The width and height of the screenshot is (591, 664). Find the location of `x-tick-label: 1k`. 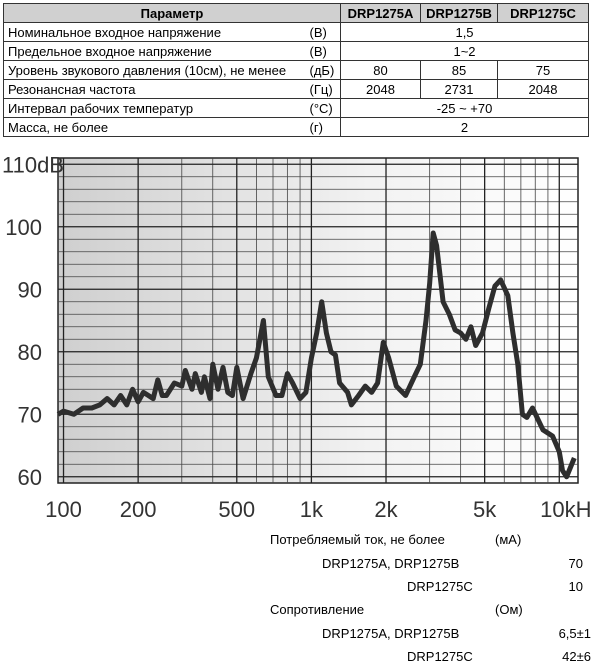

x-tick-label: 1k is located at coordinates (312, 509).